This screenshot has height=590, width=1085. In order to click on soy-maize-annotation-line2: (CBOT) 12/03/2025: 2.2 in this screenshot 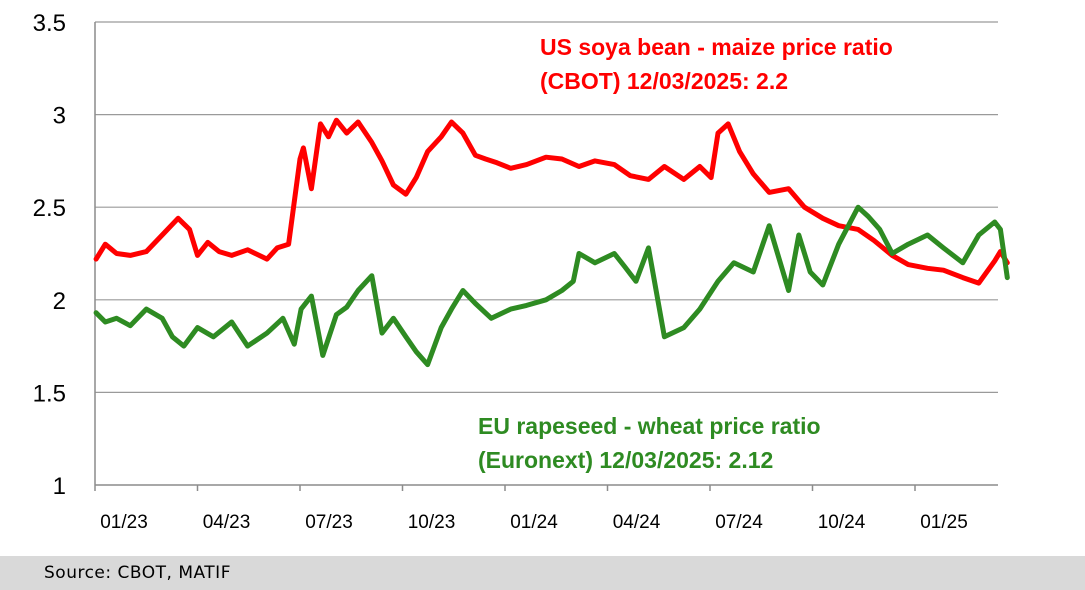, I will do `click(664, 81)`.